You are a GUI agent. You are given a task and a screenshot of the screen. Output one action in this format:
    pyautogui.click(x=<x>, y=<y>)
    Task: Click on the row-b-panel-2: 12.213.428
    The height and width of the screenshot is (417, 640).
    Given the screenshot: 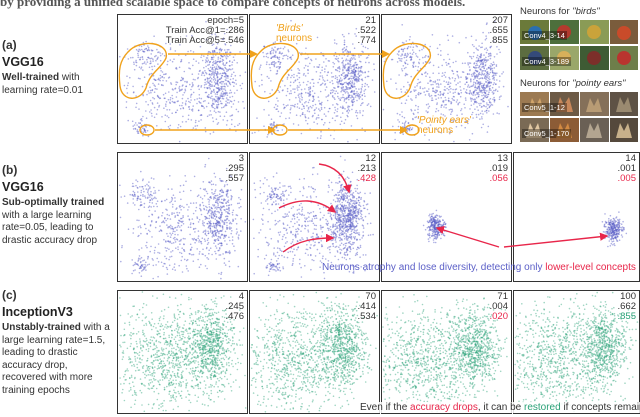 What is the action you would take?
    pyautogui.click(x=314, y=217)
    